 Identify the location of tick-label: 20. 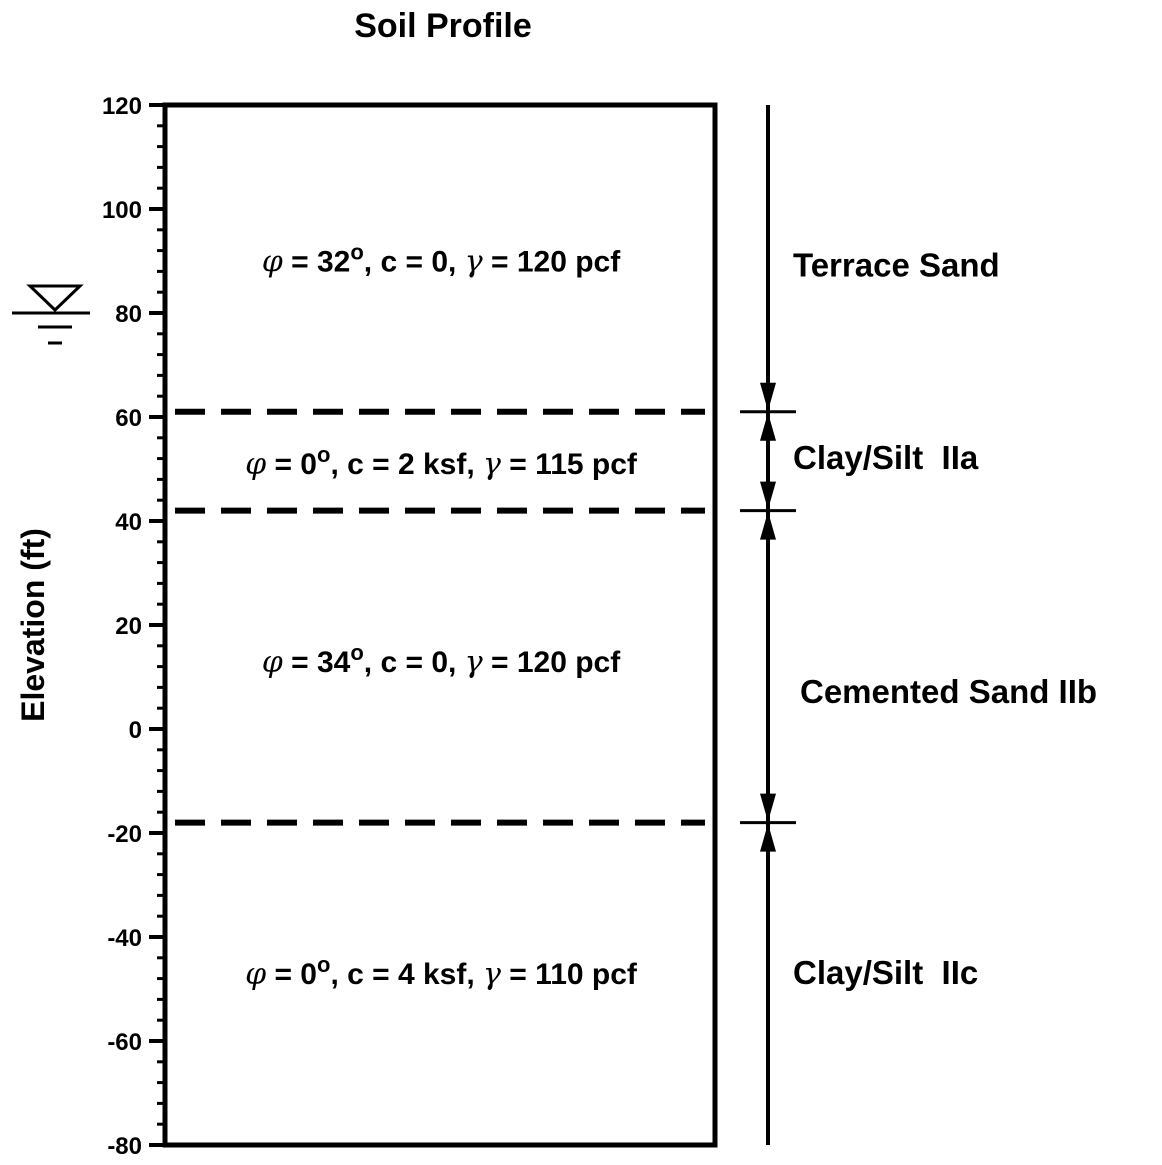
(128, 626).